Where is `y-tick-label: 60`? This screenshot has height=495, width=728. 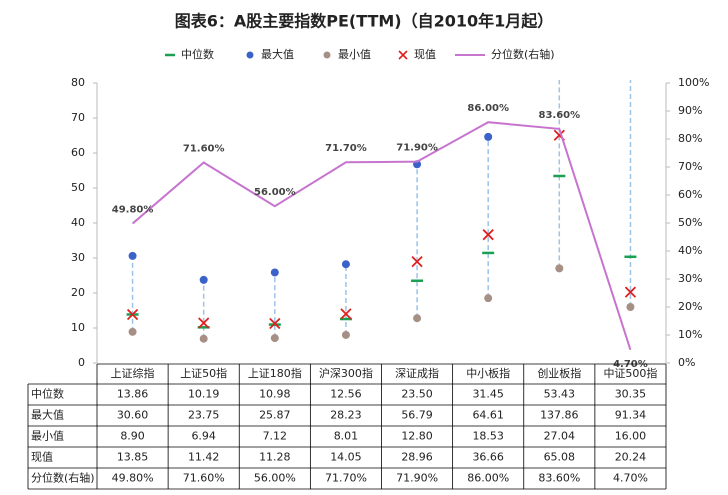
y-tick-label: 60 is located at coordinates (78, 152).